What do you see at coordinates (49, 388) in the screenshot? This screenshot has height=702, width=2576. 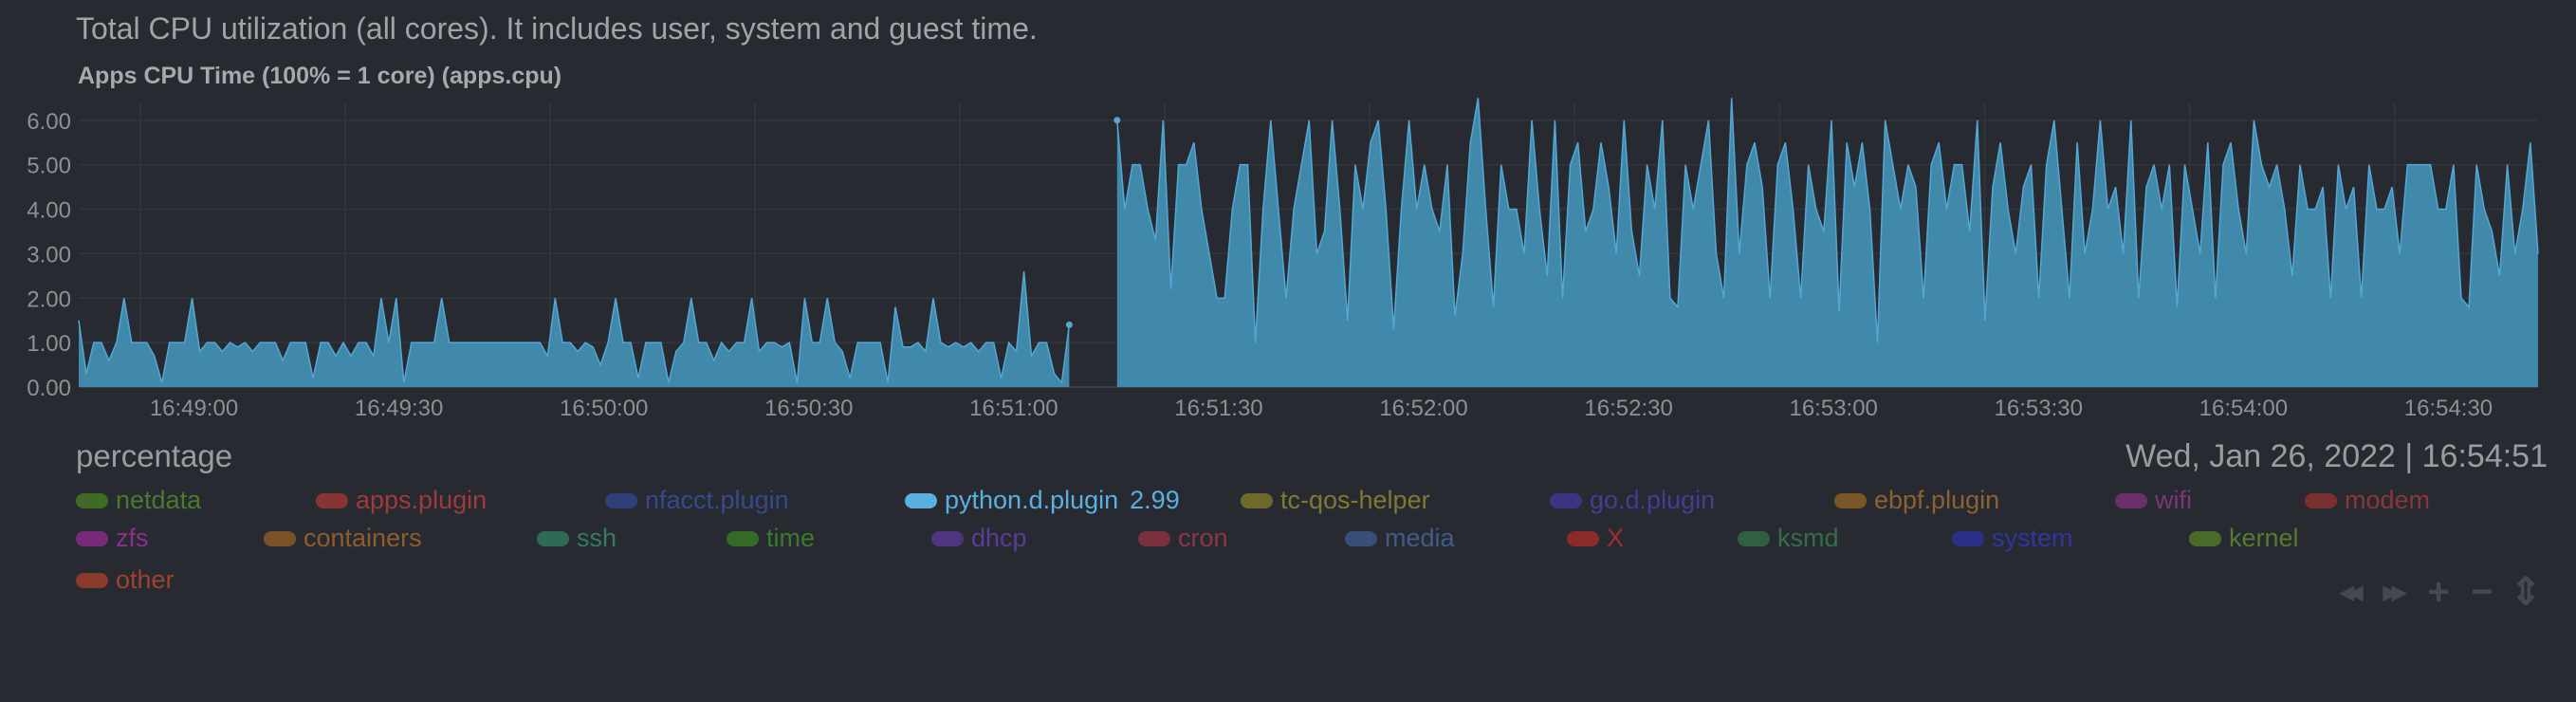 I see `y-tick-label: 0.00` at bounding box center [49, 388].